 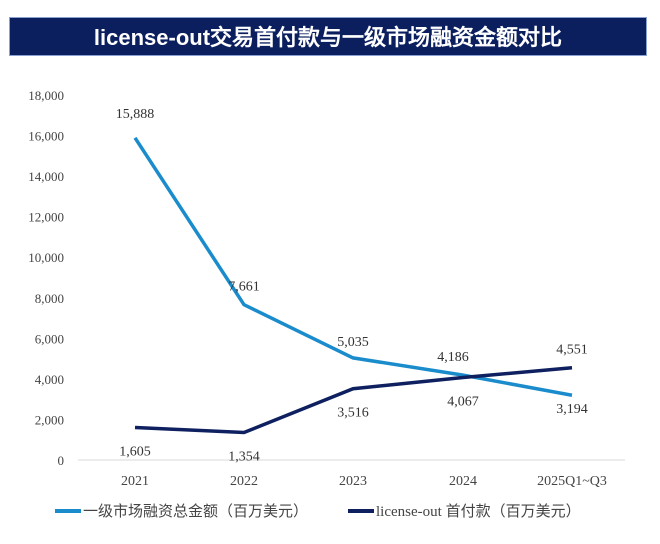 What do you see at coordinates (244, 457) in the screenshot?
I see `data-label: 1,354` at bounding box center [244, 457].